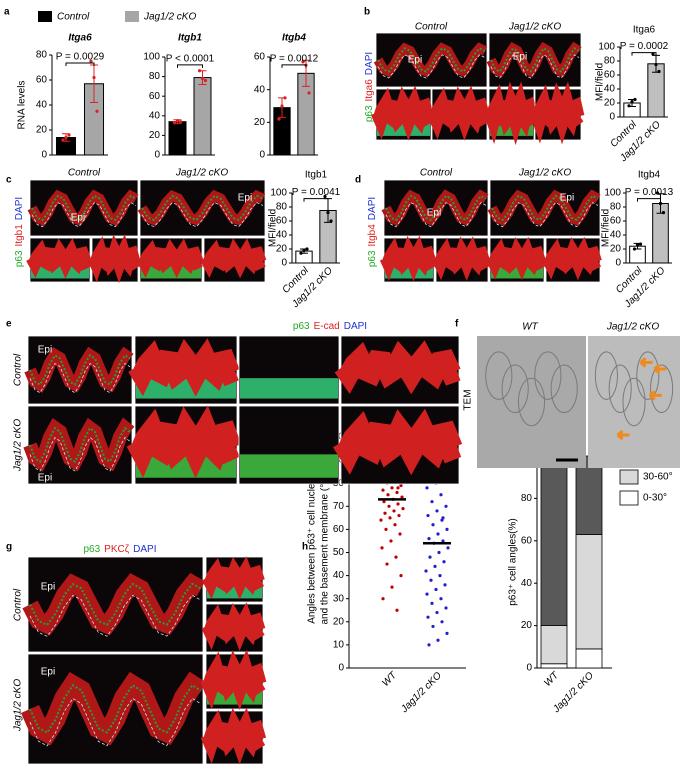 This screenshot has height=773, width=684. What do you see at coordinates (530, 327) in the screenshot?
I see `panel-condition-label: WT` at bounding box center [530, 327].